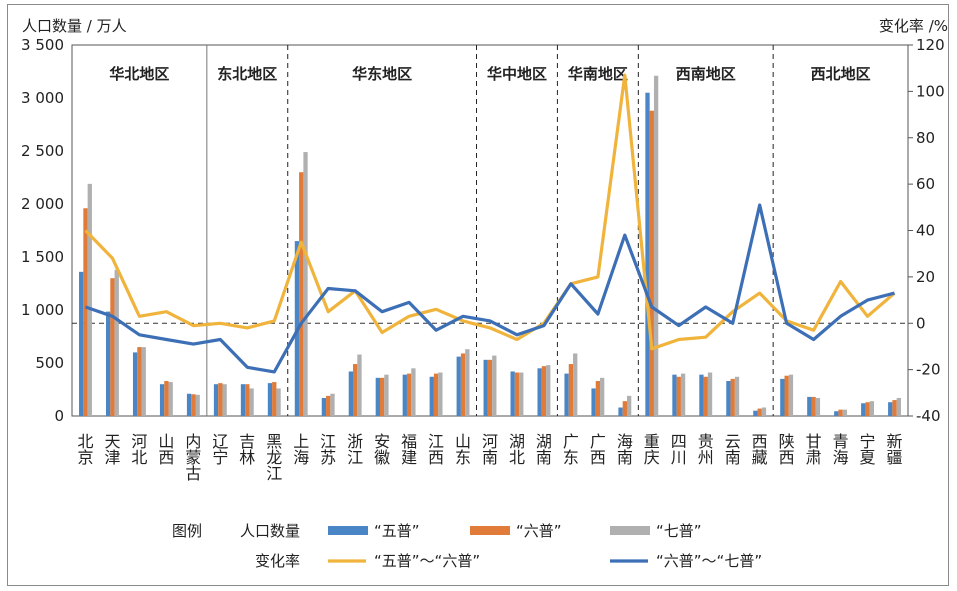  I want to click on left-tick-label: 1 000, so click(42, 310).